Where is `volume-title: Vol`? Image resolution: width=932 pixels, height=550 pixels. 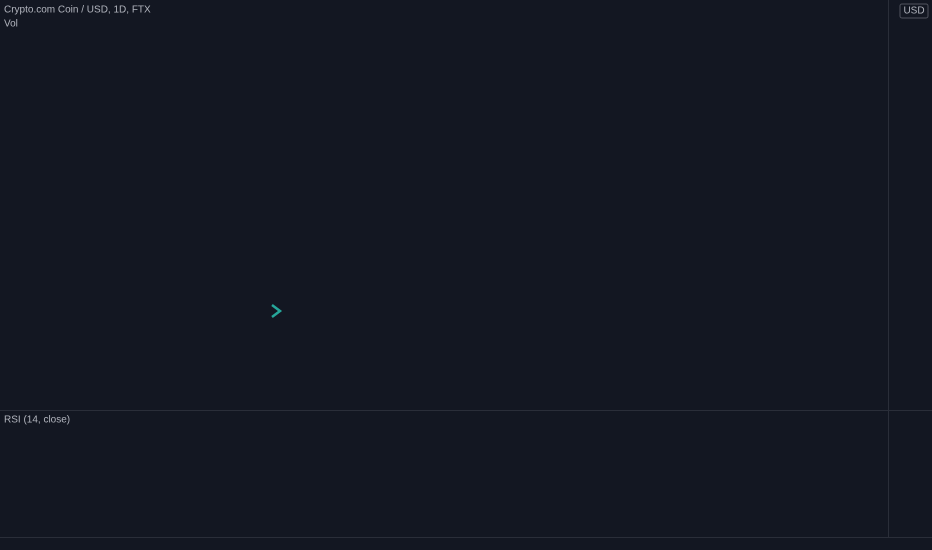 volume-title: Vol is located at coordinates (11, 24).